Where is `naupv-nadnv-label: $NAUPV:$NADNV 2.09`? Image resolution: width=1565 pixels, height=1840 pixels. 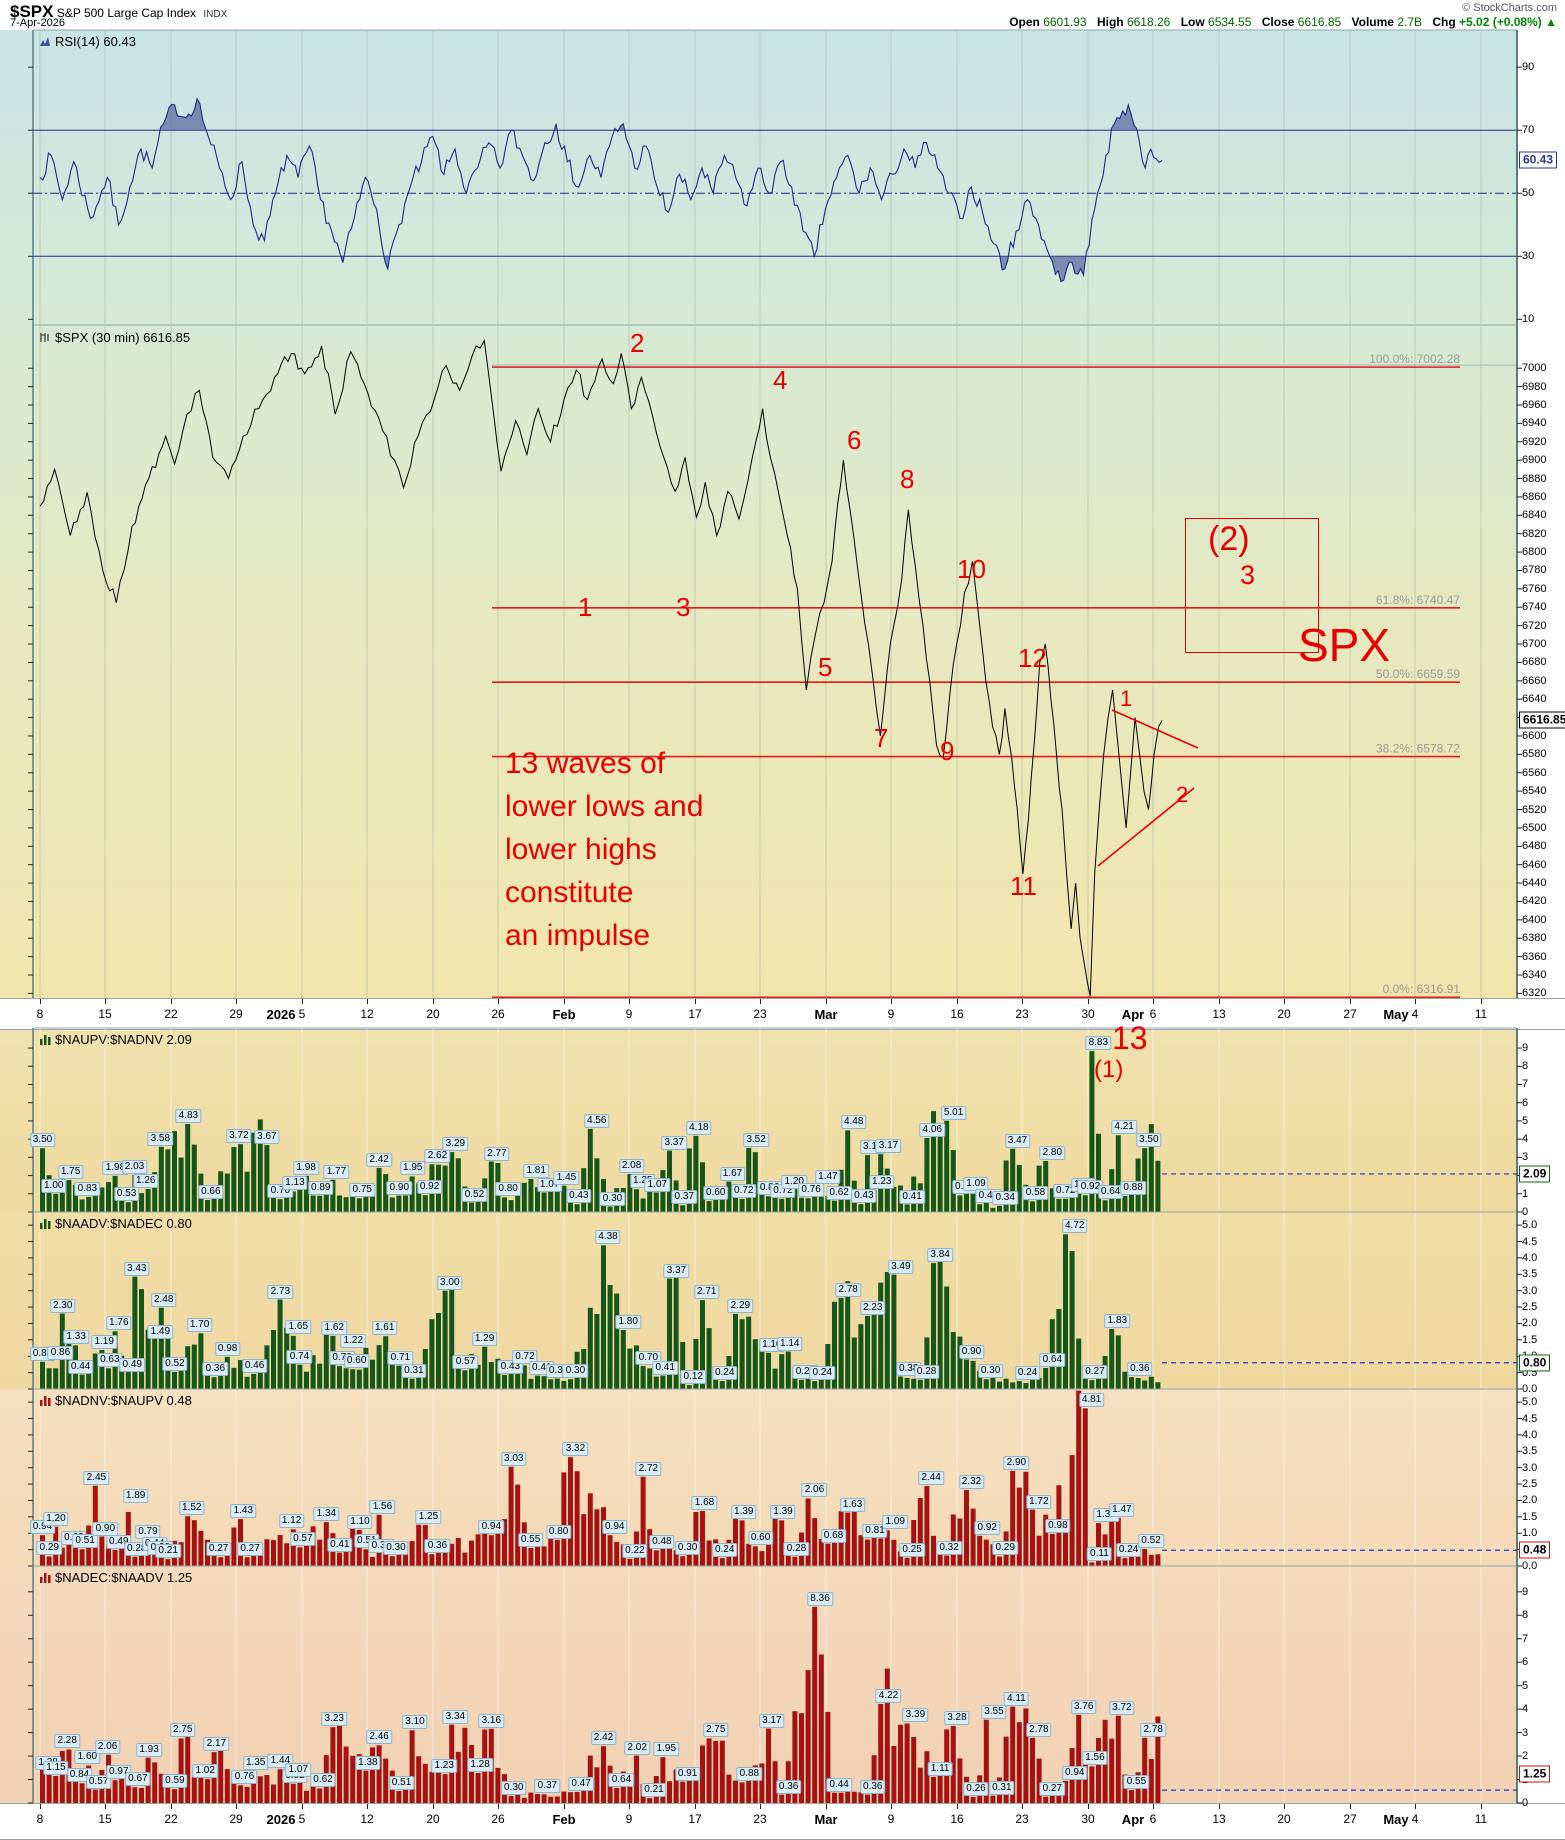
naupv-nadnv-label: $NAUPV:$NADNV 2.09 is located at coordinates (116, 1040).